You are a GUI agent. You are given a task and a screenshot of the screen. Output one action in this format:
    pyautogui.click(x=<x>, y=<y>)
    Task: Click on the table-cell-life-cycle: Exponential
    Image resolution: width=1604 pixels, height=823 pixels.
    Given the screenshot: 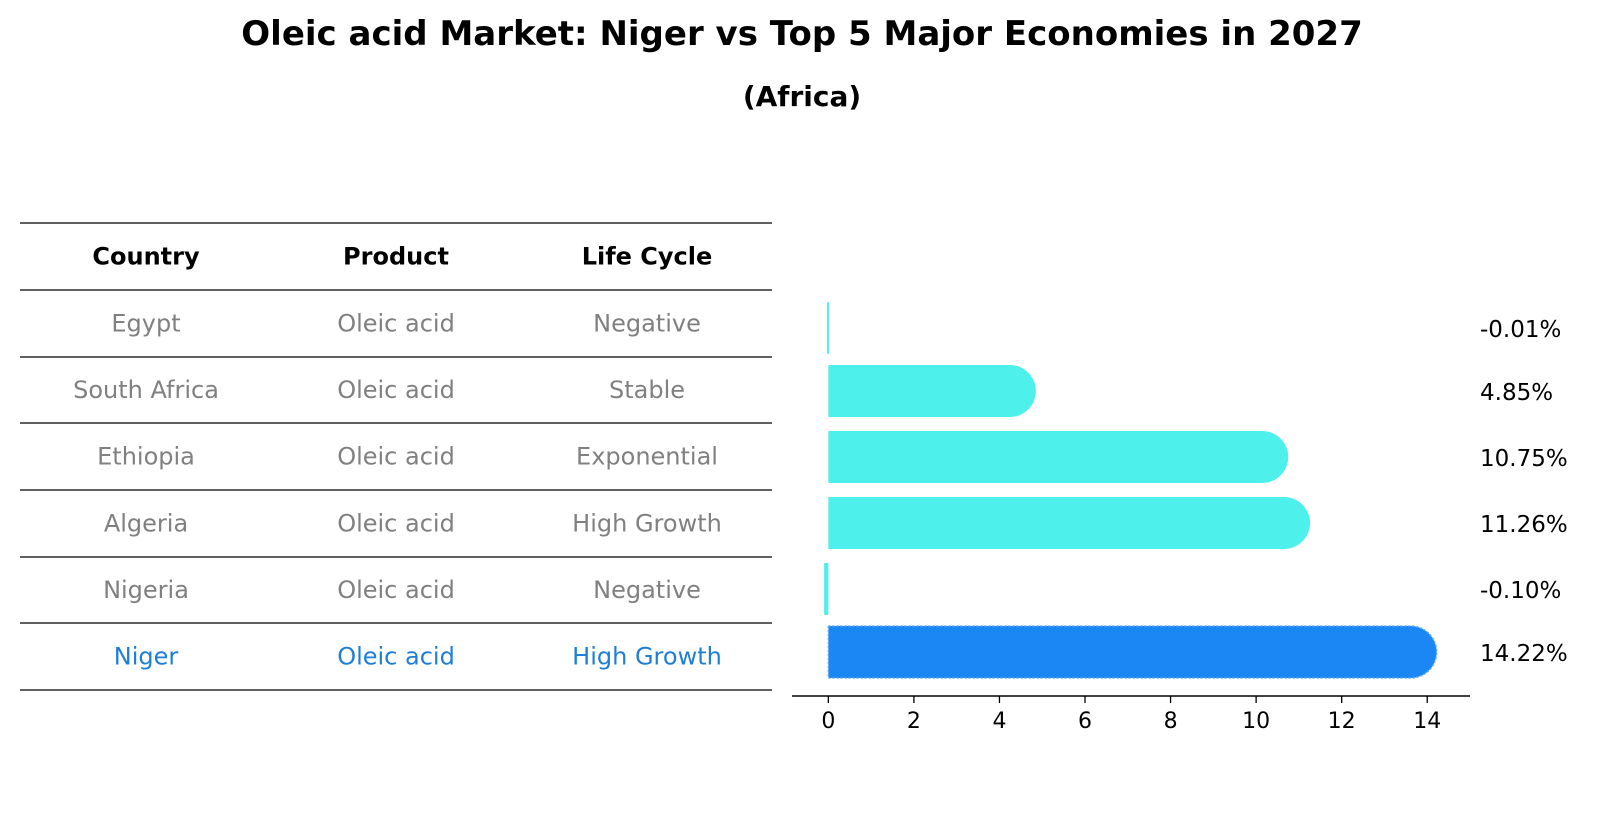 What is the action you would take?
    pyautogui.click(x=647, y=457)
    